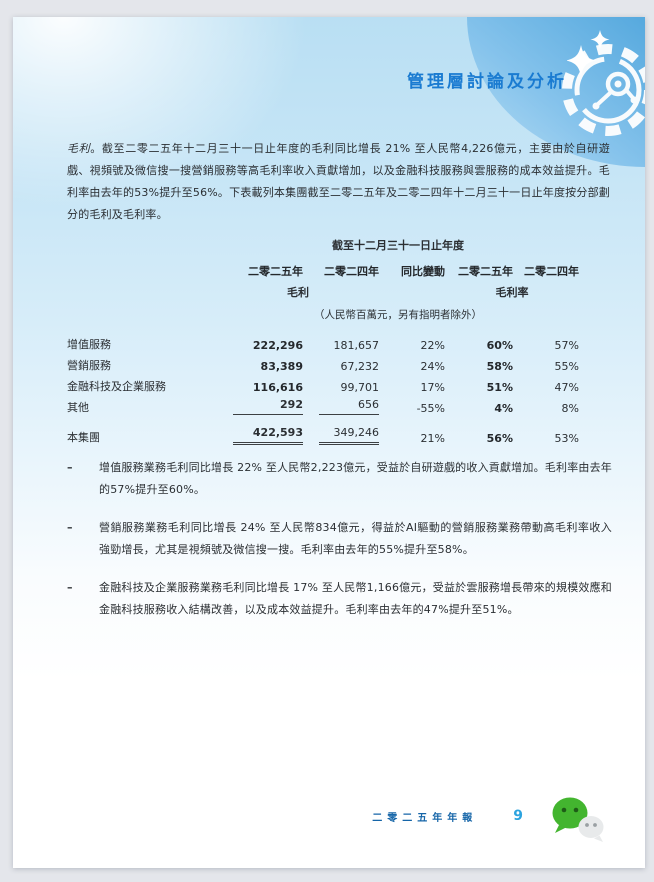 The height and width of the screenshot is (882, 654). I want to click on table-column-header-row: 二零二五年 二零二四年 同比變動 二零二五年 二零二四年, so click(323, 268).